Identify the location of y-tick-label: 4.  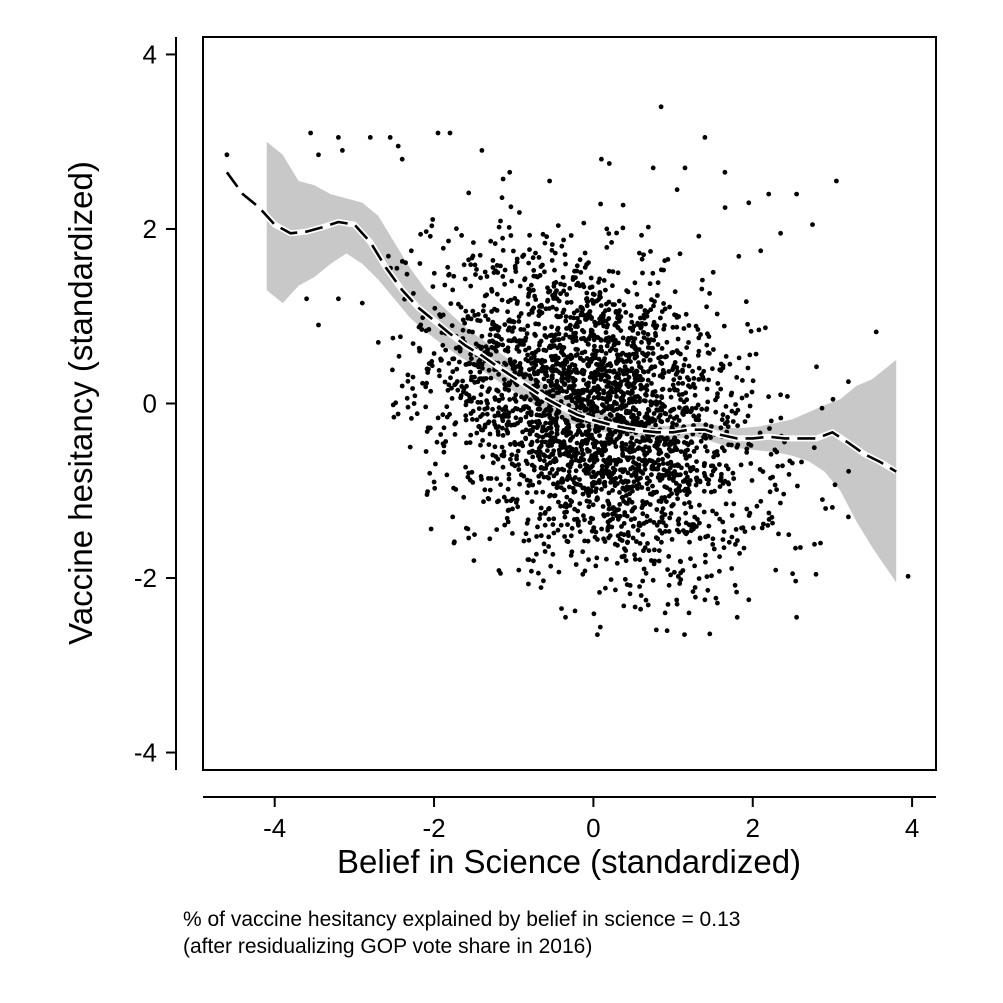
(150, 54).